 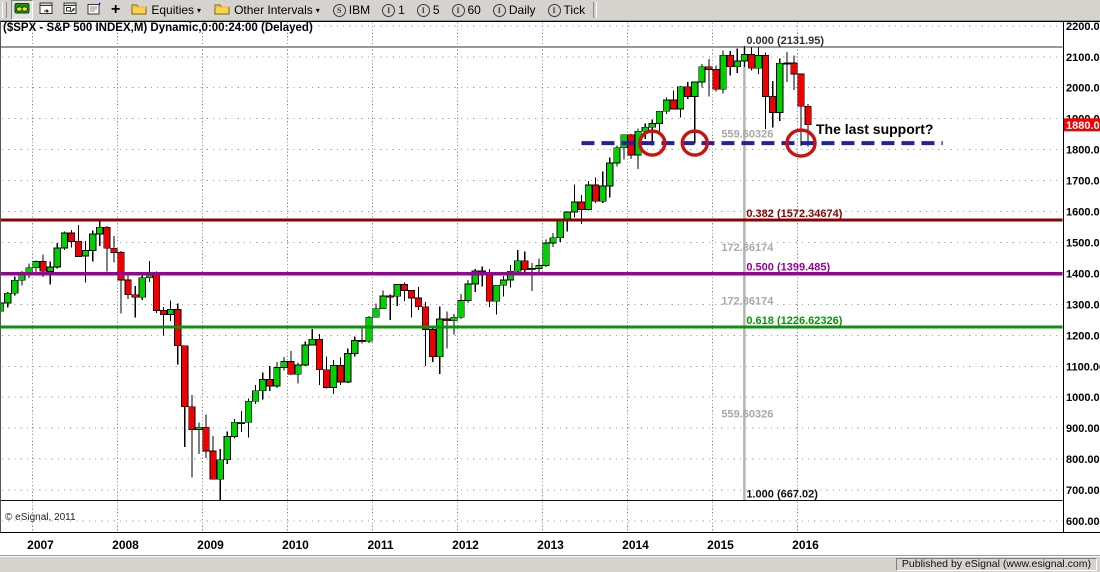 I want to click on add-symbol-button: +, so click(x=115, y=10).